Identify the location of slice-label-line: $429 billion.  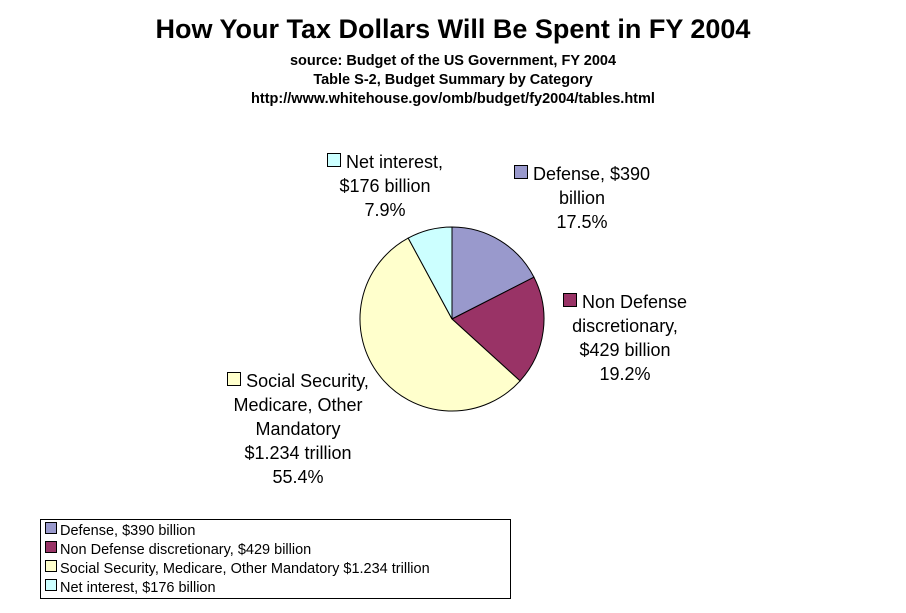
(625, 350).